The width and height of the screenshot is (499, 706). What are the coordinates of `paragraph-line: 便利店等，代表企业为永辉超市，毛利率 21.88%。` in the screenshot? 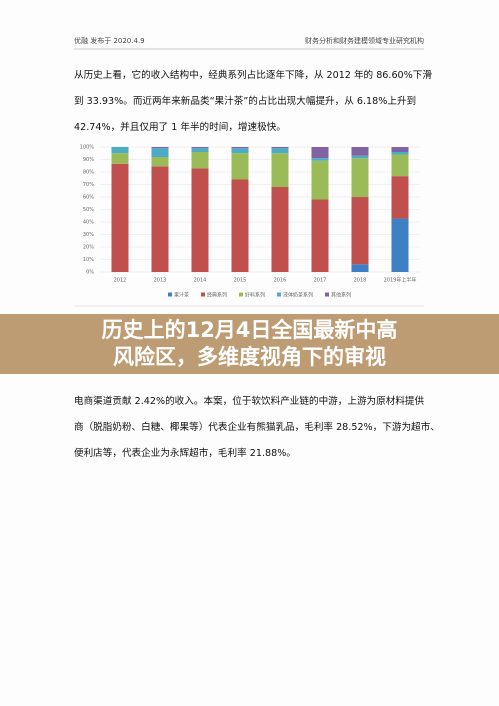 It's located at (185, 453).